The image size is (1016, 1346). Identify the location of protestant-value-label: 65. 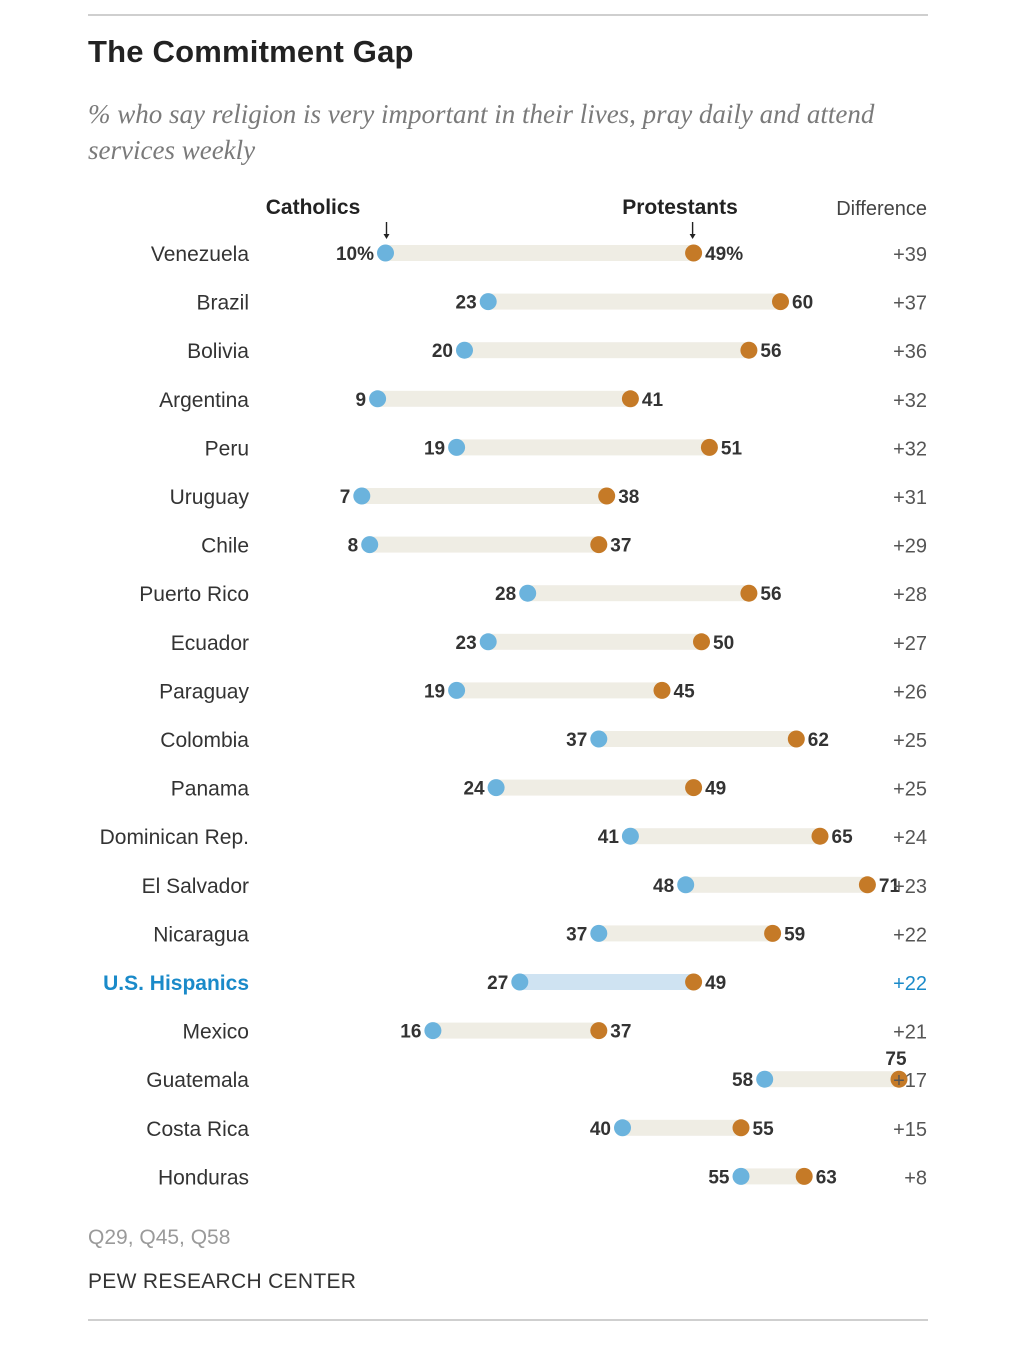
(843, 837).